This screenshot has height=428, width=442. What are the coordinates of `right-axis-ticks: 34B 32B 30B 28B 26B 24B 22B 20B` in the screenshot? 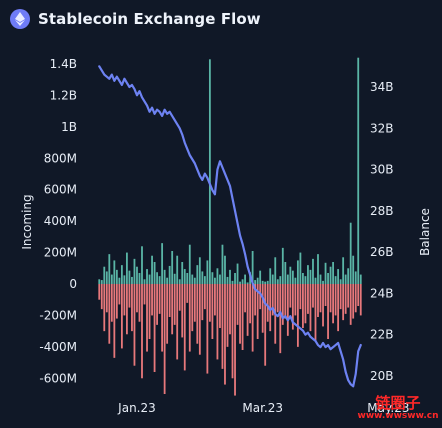 It's located at (382, 231).